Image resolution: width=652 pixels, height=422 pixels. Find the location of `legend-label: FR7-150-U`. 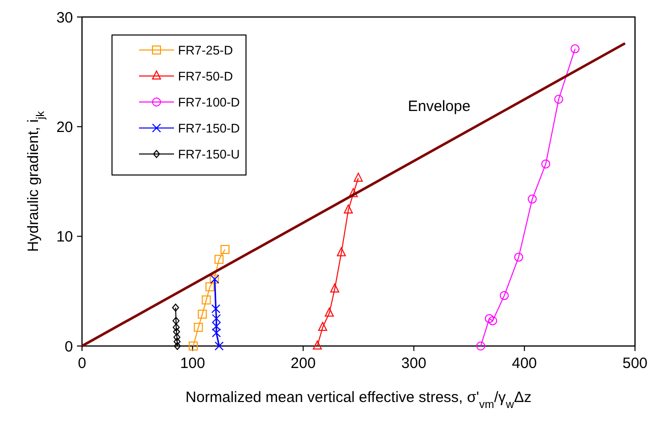

legend-label: FR7-150-U is located at coordinates (209, 154).